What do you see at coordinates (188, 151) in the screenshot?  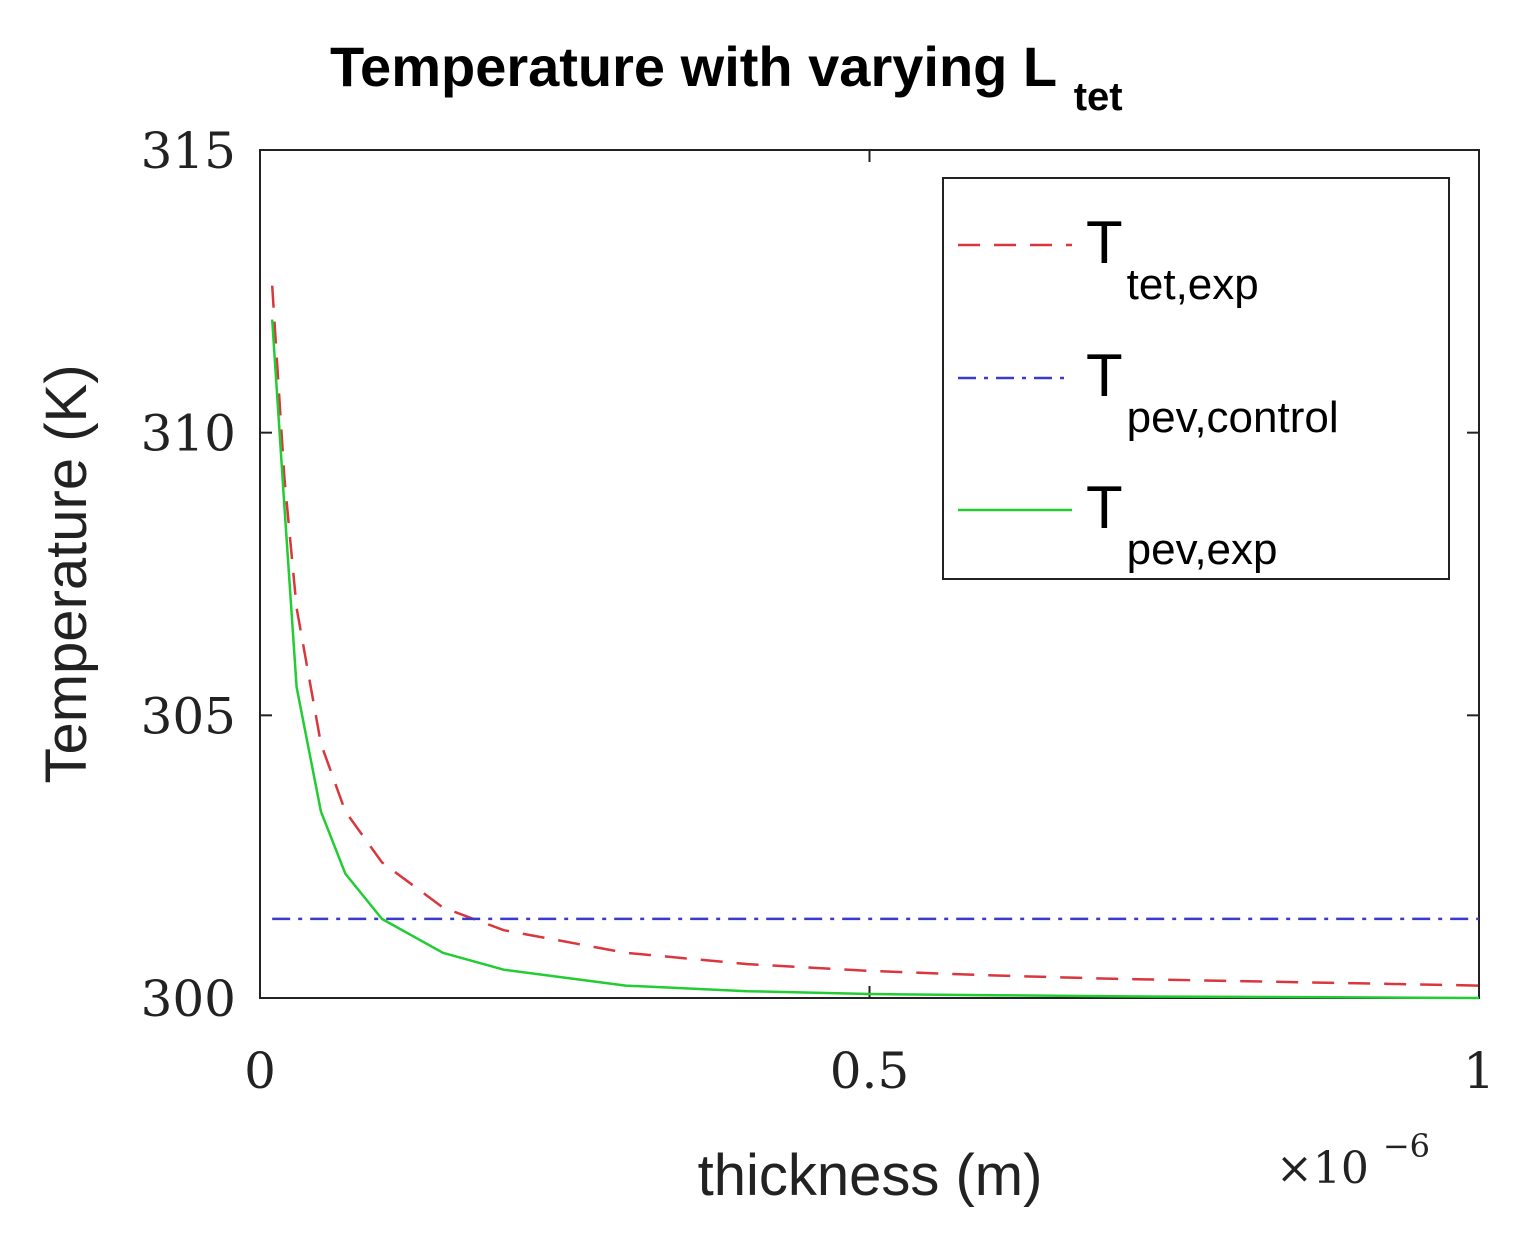 I see `y-tick-label: 315` at bounding box center [188, 151].